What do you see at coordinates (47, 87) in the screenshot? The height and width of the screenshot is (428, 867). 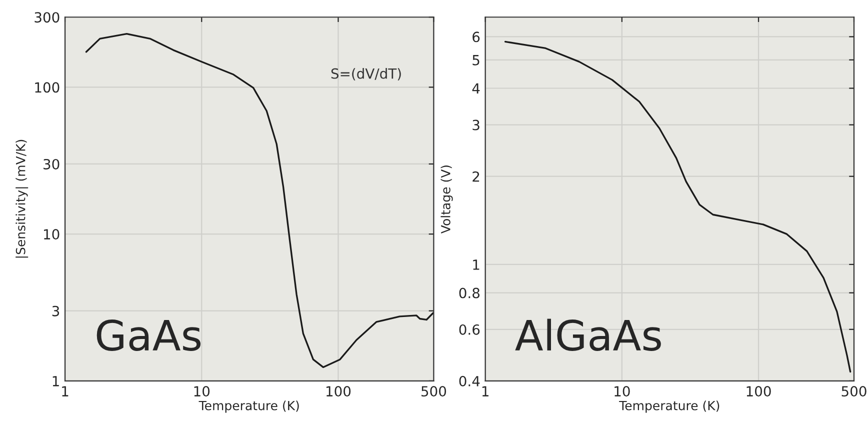 I see `y-tick-label: 100` at bounding box center [47, 87].